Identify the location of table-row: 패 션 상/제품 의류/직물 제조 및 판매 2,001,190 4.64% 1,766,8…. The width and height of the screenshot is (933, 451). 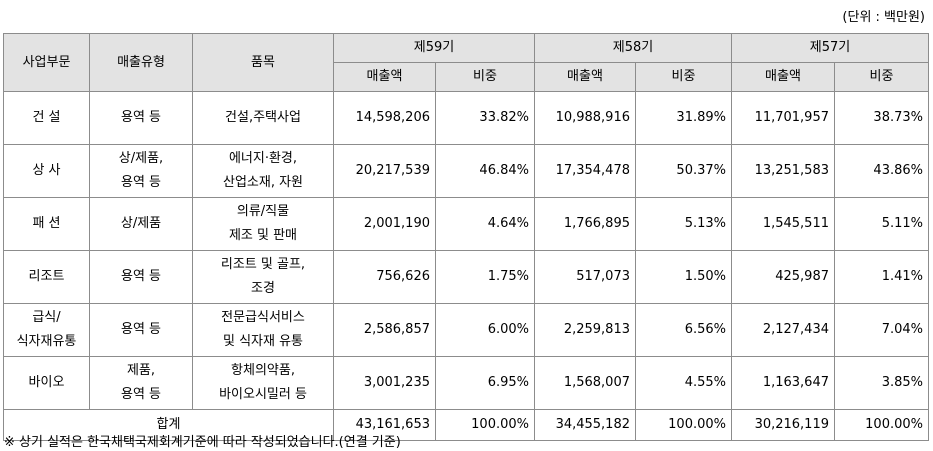
(466, 224).